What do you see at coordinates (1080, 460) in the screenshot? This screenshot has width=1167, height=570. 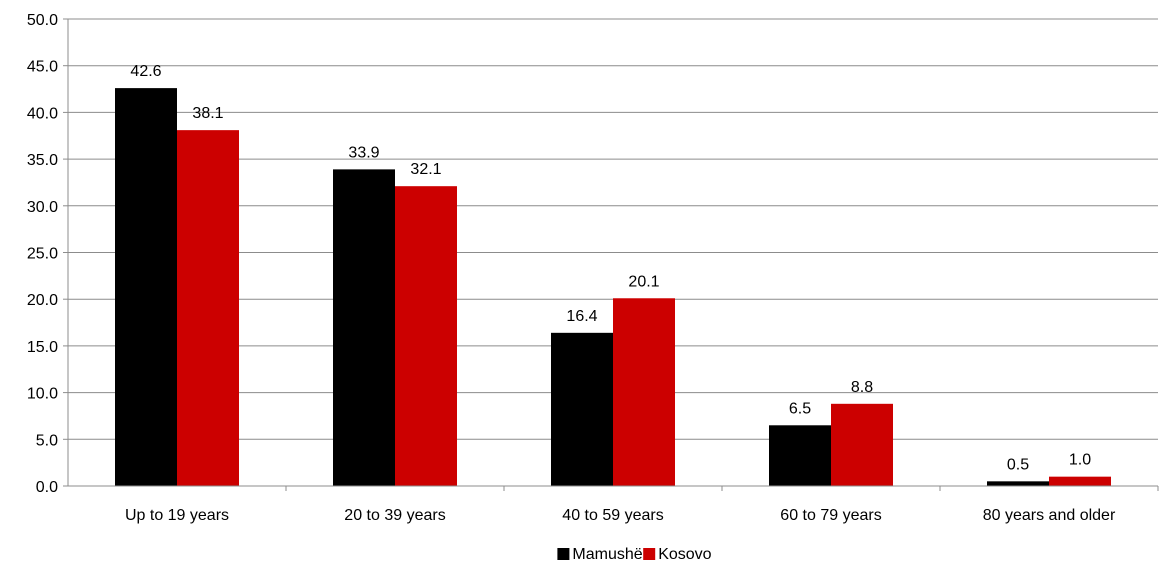 I see `data-label: 1.0` at bounding box center [1080, 460].